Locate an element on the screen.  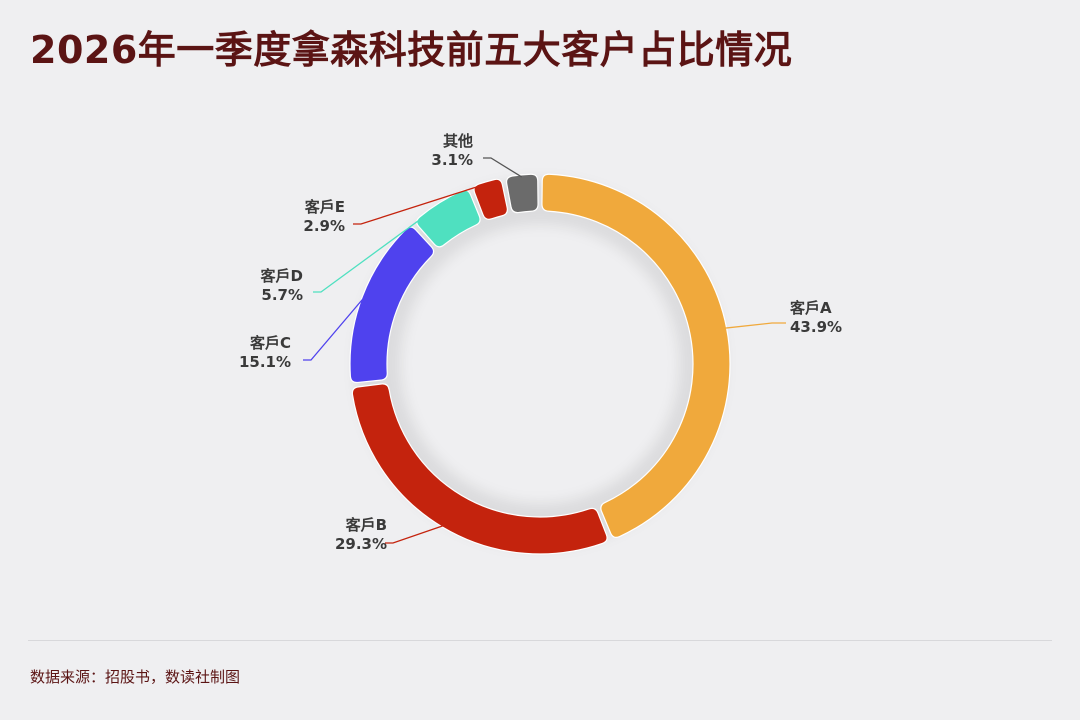
slice-label-客戶e: 客戶E is located at coordinates (324, 207).